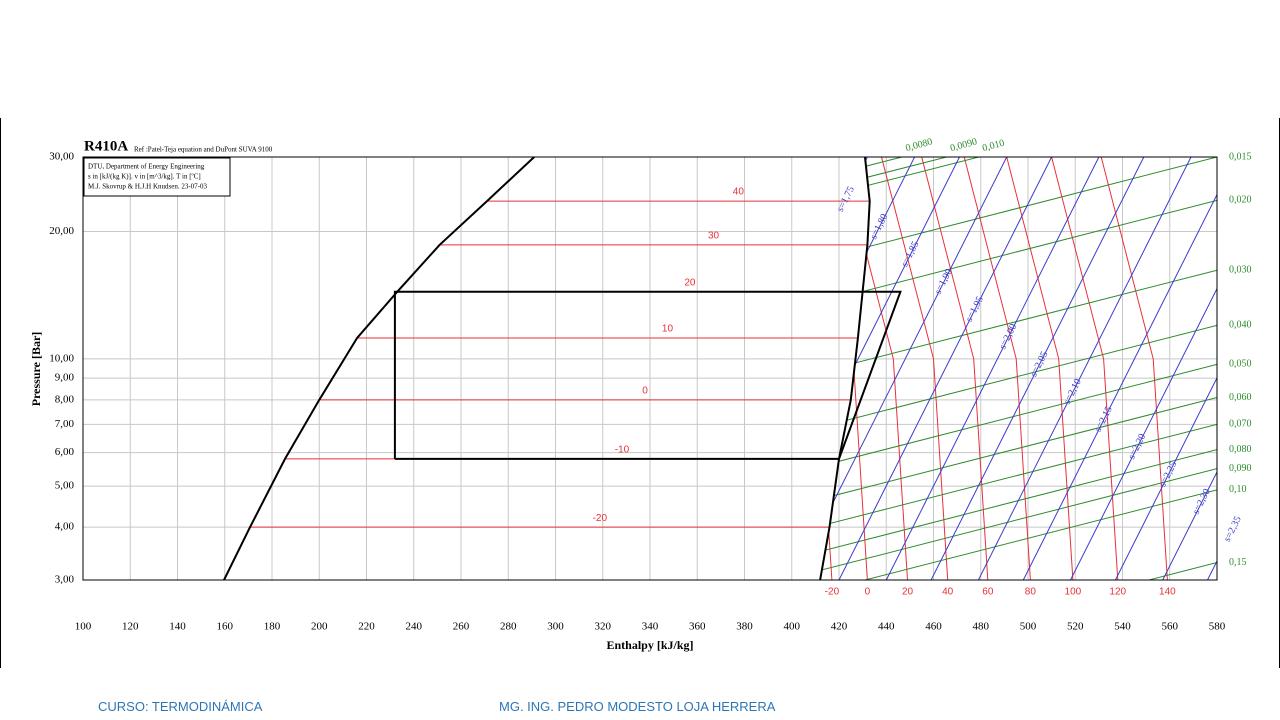 Image resolution: width=1280 pixels, height=720 pixels. What do you see at coordinates (918, 145) in the screenshot?
I see `isochore-label: 0,0080` at bounding box center [918, 145].